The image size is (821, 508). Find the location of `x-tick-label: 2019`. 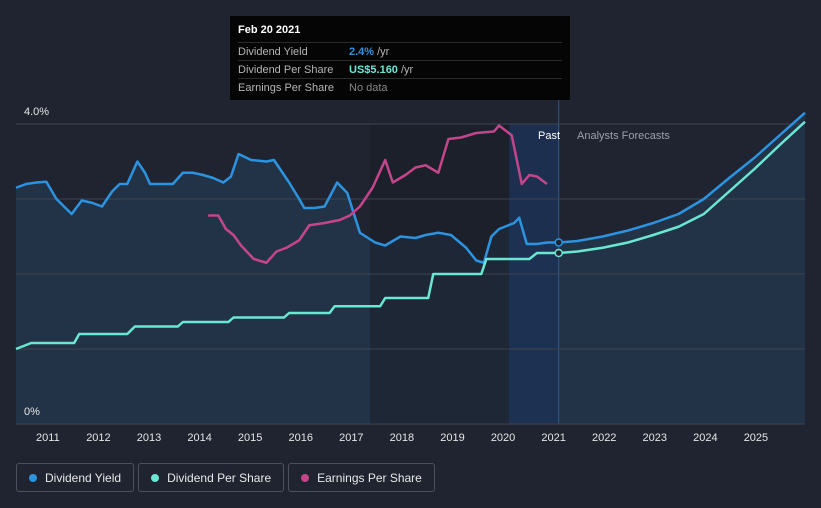

x-tick-label: 2019 is located at coordinates (452, 438).